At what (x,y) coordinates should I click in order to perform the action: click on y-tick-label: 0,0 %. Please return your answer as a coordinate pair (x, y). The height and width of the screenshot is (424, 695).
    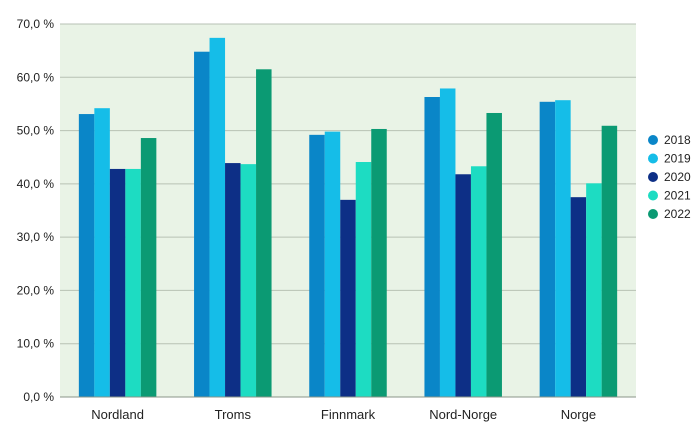
    Looking at the image, I should click on (38, 397).